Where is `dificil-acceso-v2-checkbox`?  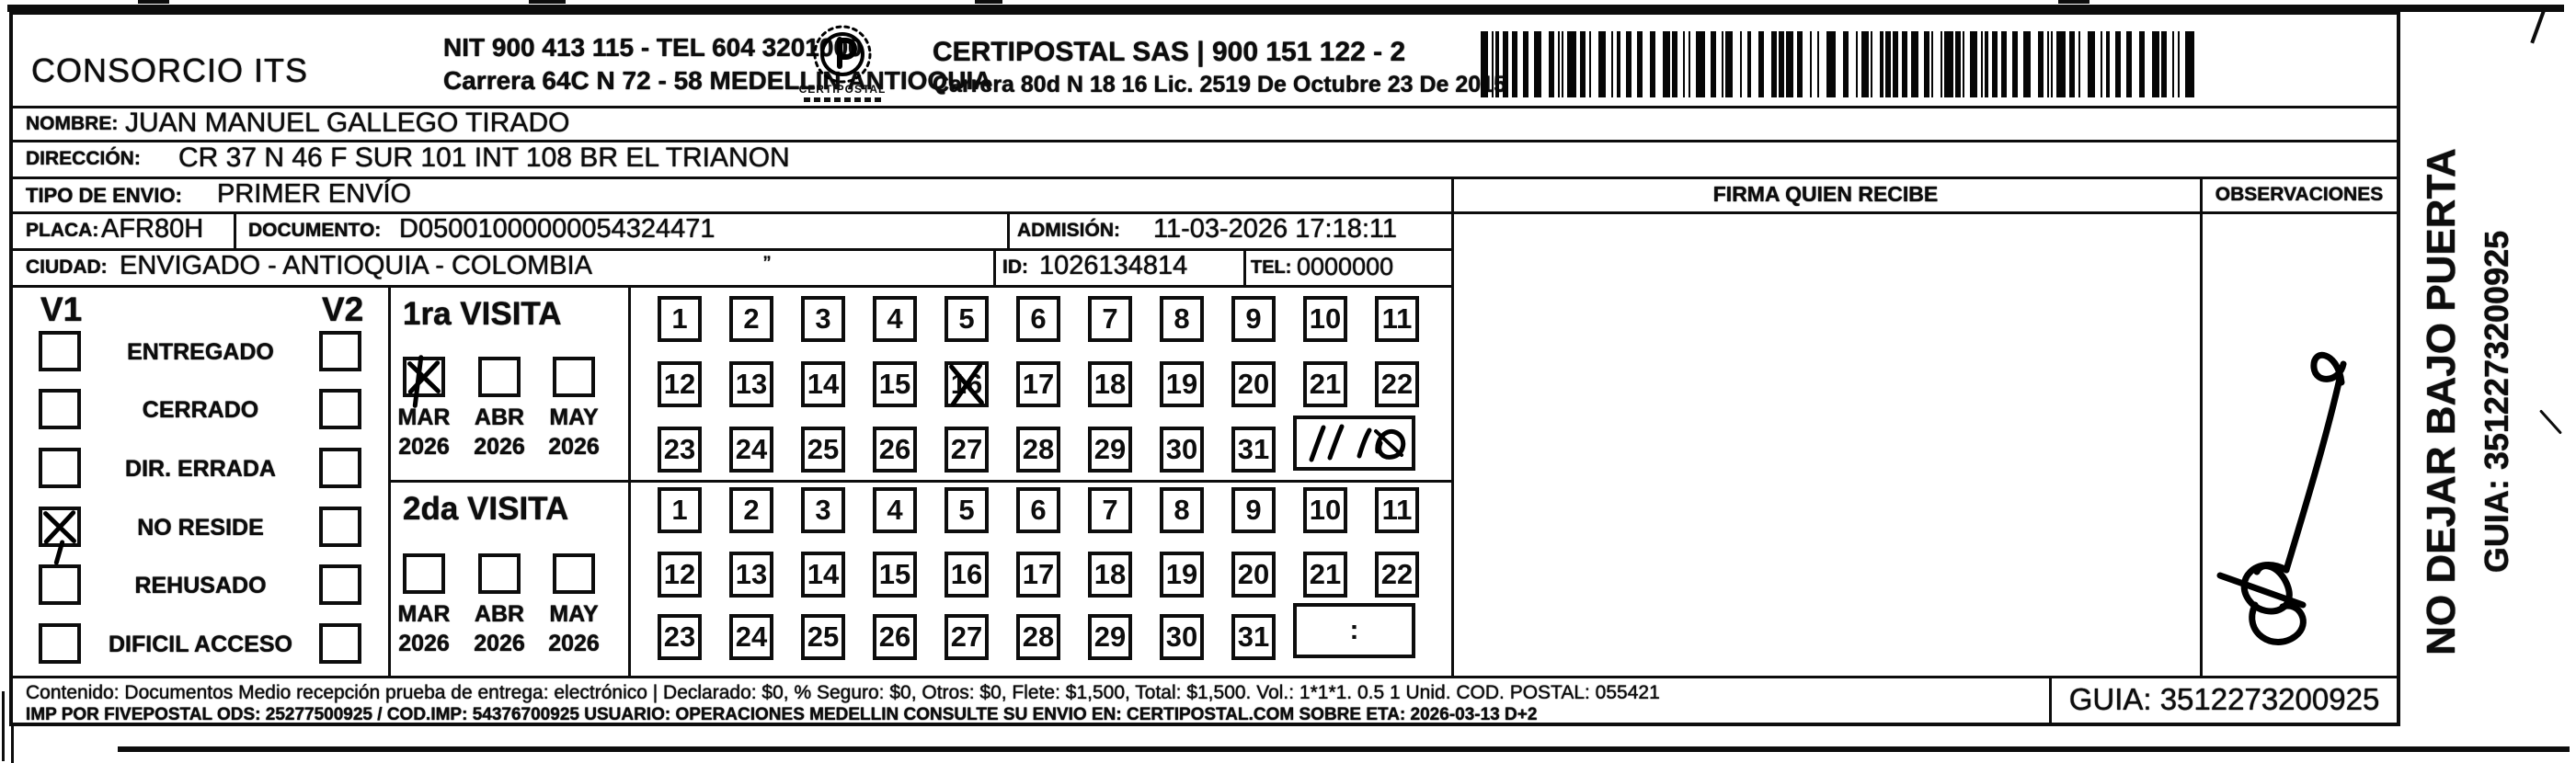
dificil-acceso-v2-checkbox is located at coordinates (340, 643).